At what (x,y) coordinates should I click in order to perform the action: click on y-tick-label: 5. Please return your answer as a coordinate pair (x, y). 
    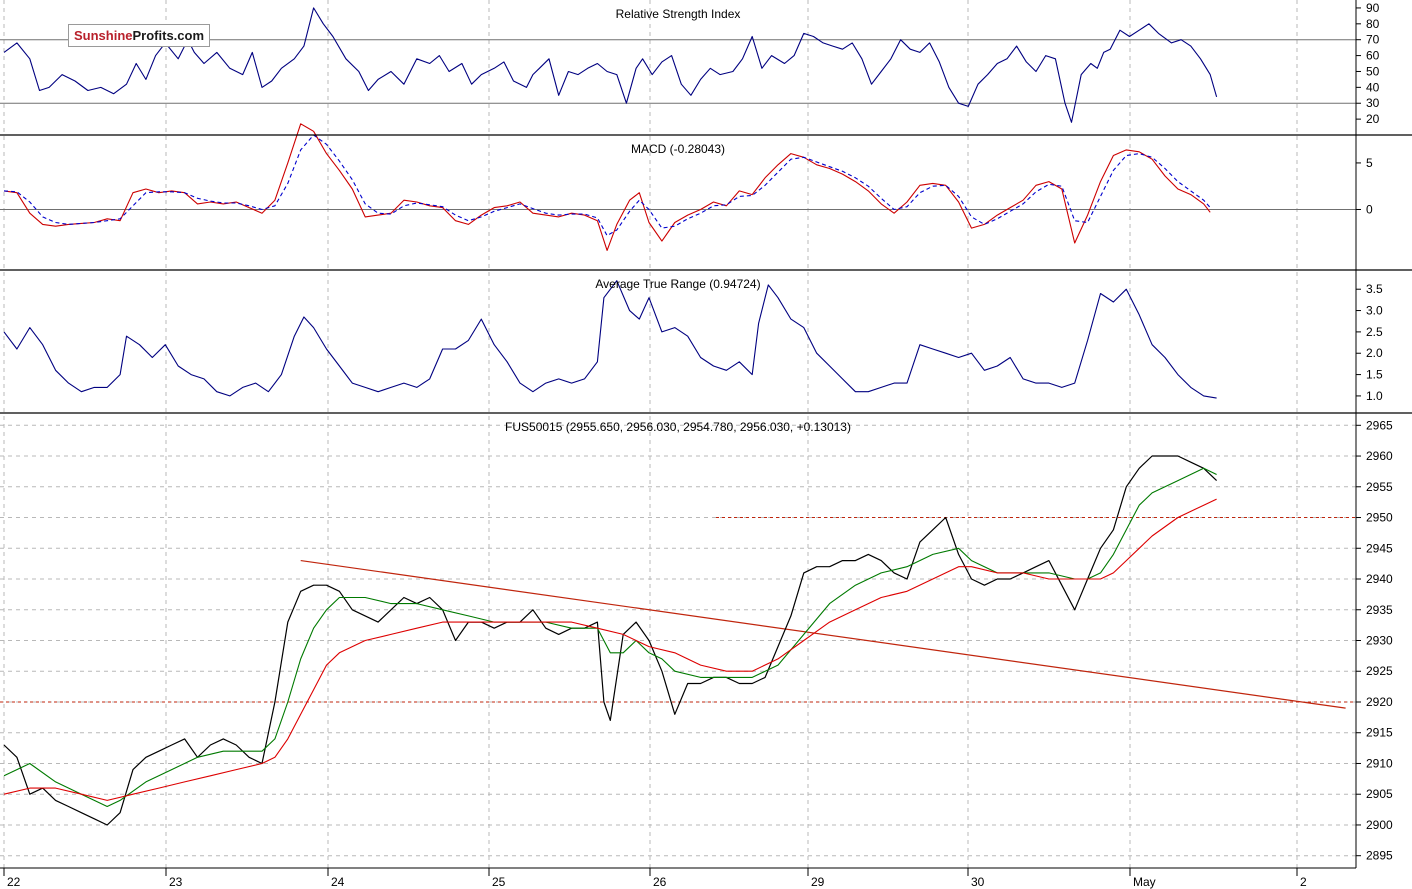
    Looking at the image, I should click on (1369, 163).